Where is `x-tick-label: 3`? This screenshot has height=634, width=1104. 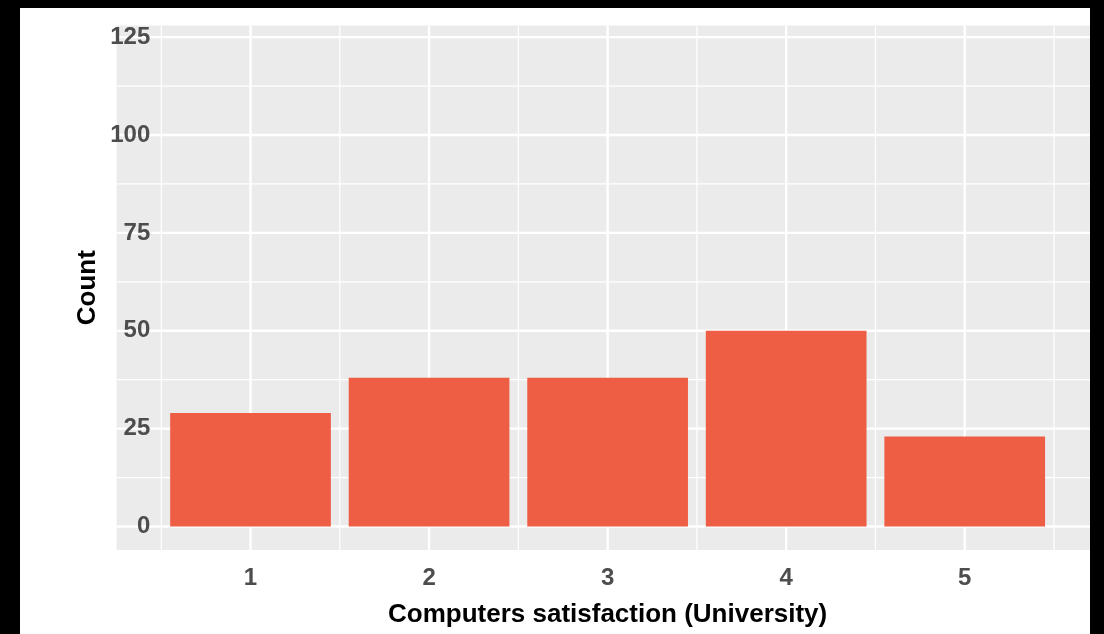
x-tick-label: 3 is located at coordinates (607, 577).